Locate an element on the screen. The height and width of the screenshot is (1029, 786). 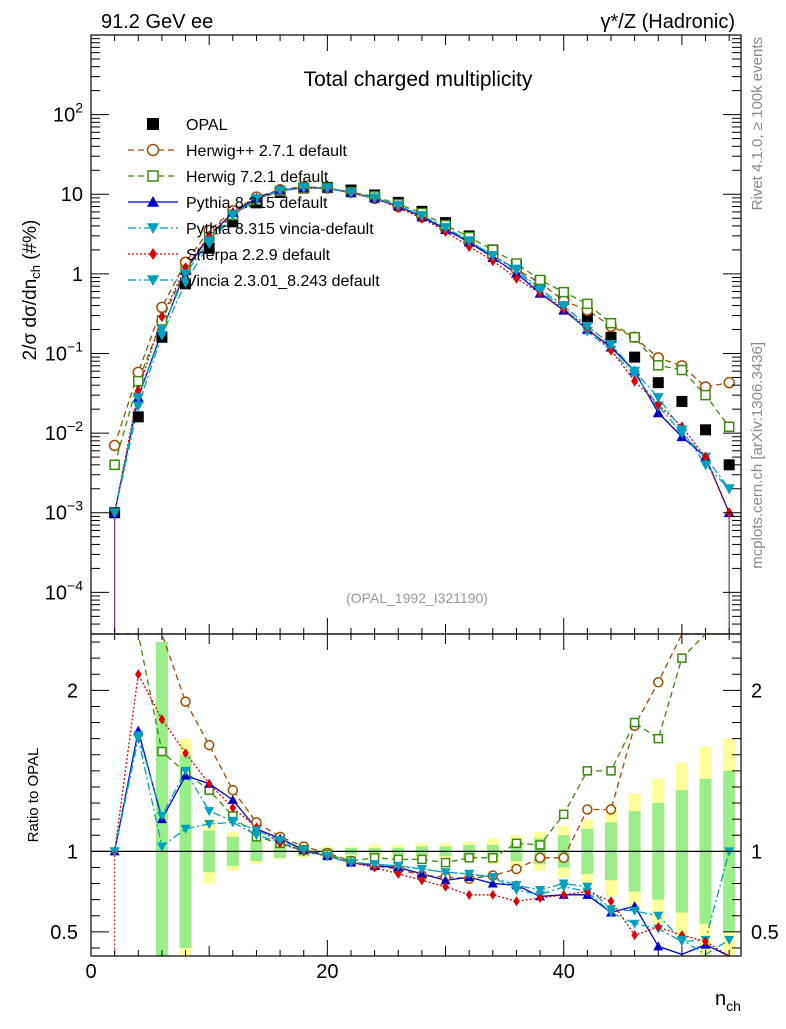
legend-label: Pythia 8.315 default is located at coordinates (257, 203).